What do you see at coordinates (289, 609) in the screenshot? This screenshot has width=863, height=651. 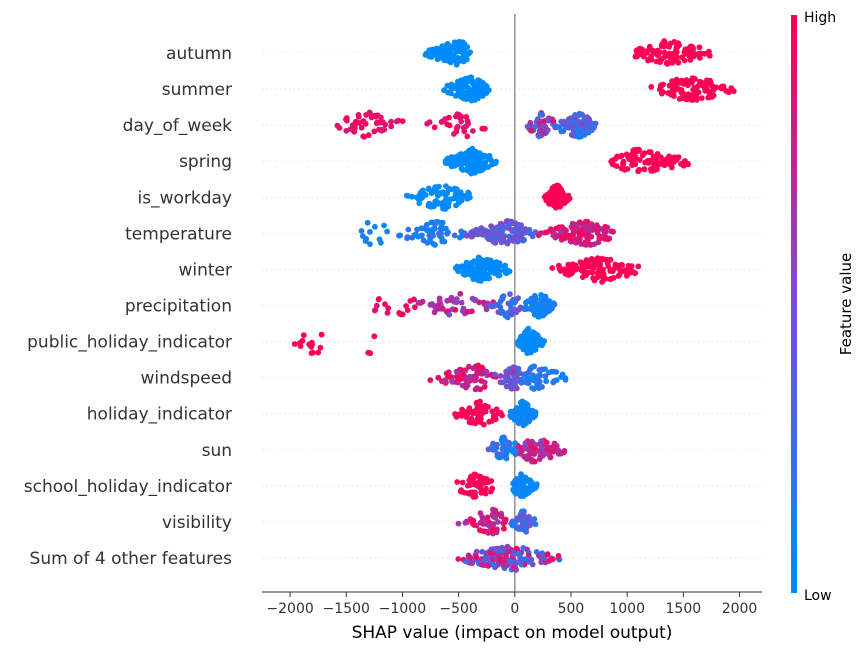 I see `x-tick-label: −2000` at bounding box center [289, 609].